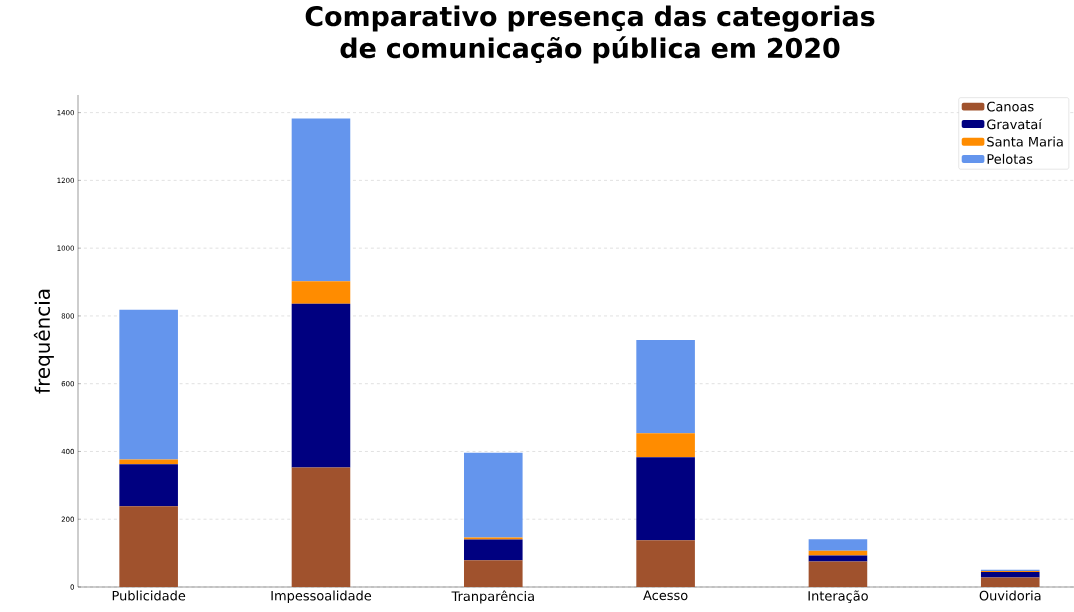  I want to click on chart-title: Comparativo presença das categorias de comunicação pública em 2020, so click(590, 34).